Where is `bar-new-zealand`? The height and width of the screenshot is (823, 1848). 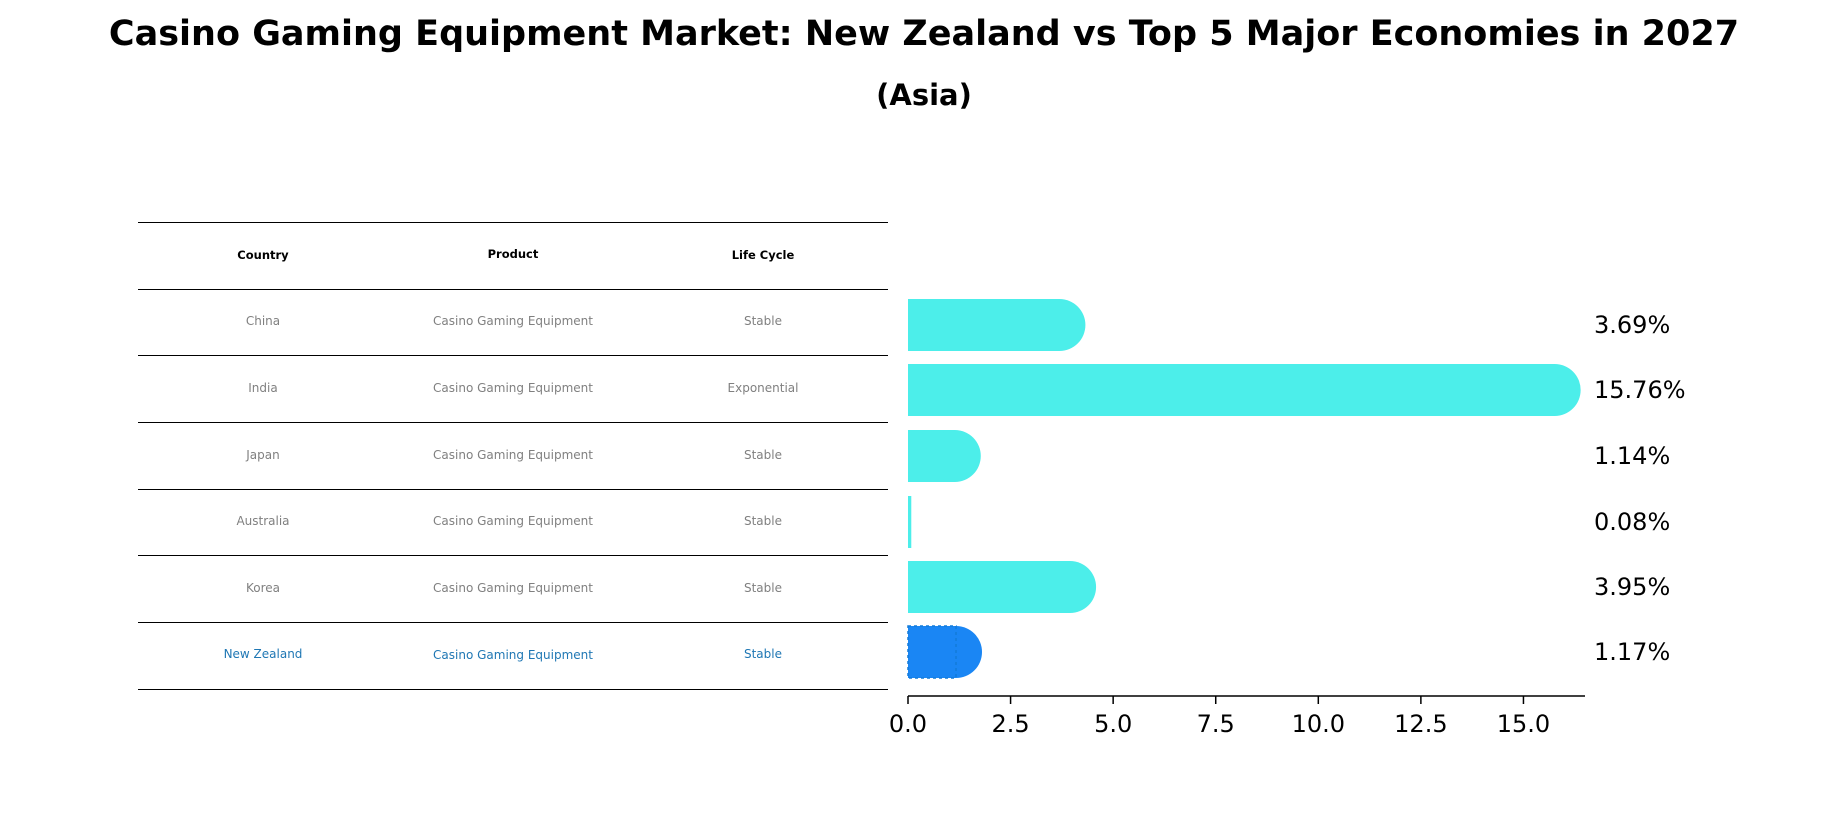 bar-new-zealand is located at coordinates (945, 652).